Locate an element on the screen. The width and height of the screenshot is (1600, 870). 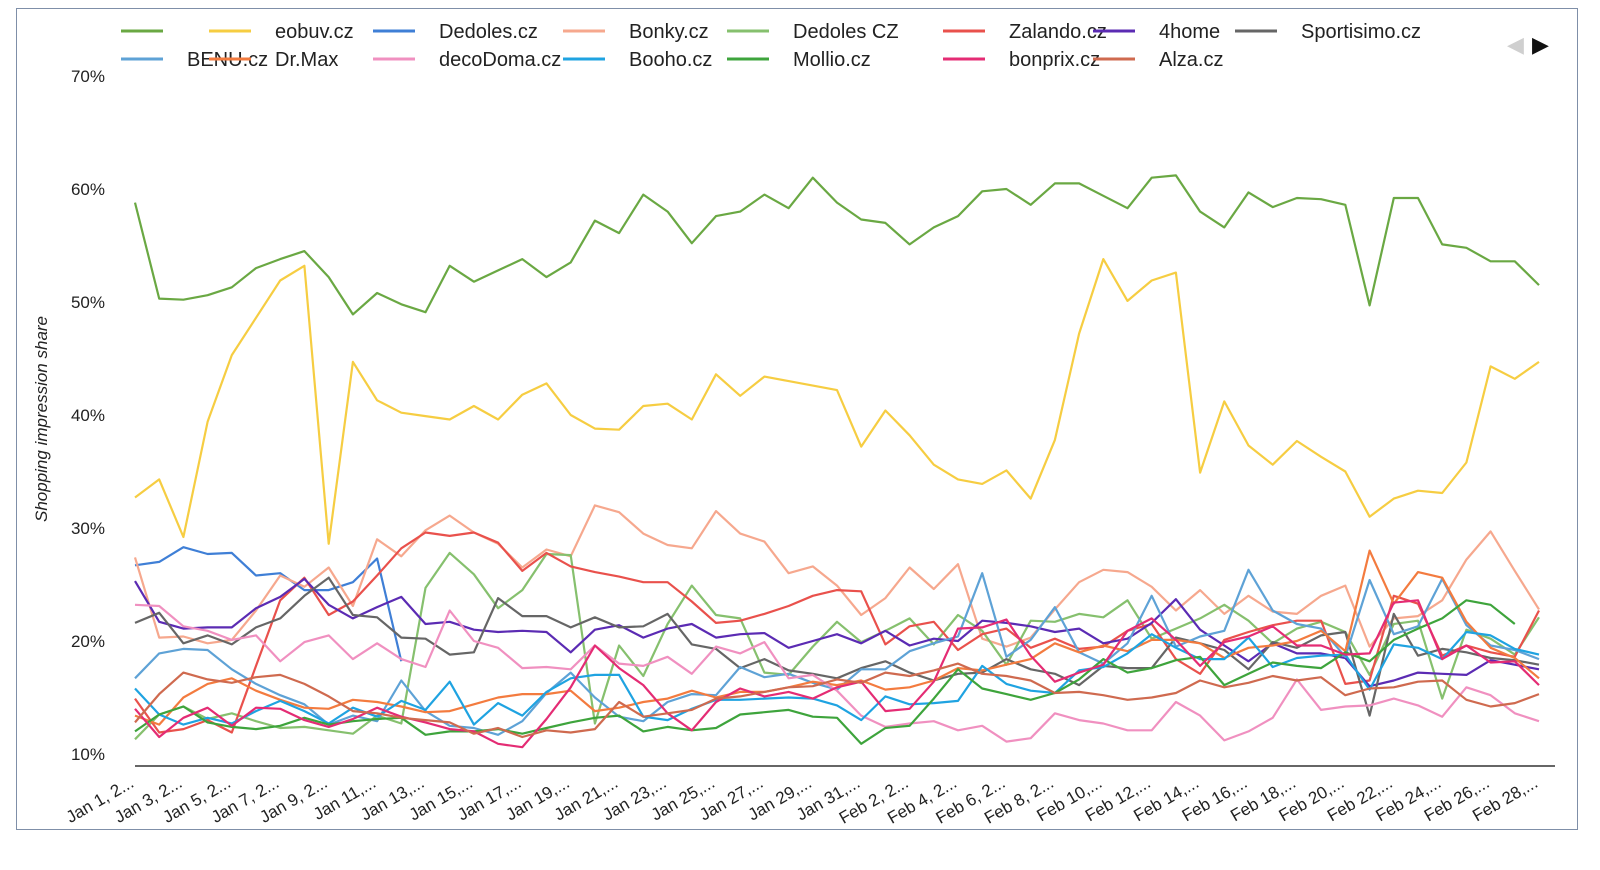
legend-item: Dedoles CZ is located at coordinates (813, 32).